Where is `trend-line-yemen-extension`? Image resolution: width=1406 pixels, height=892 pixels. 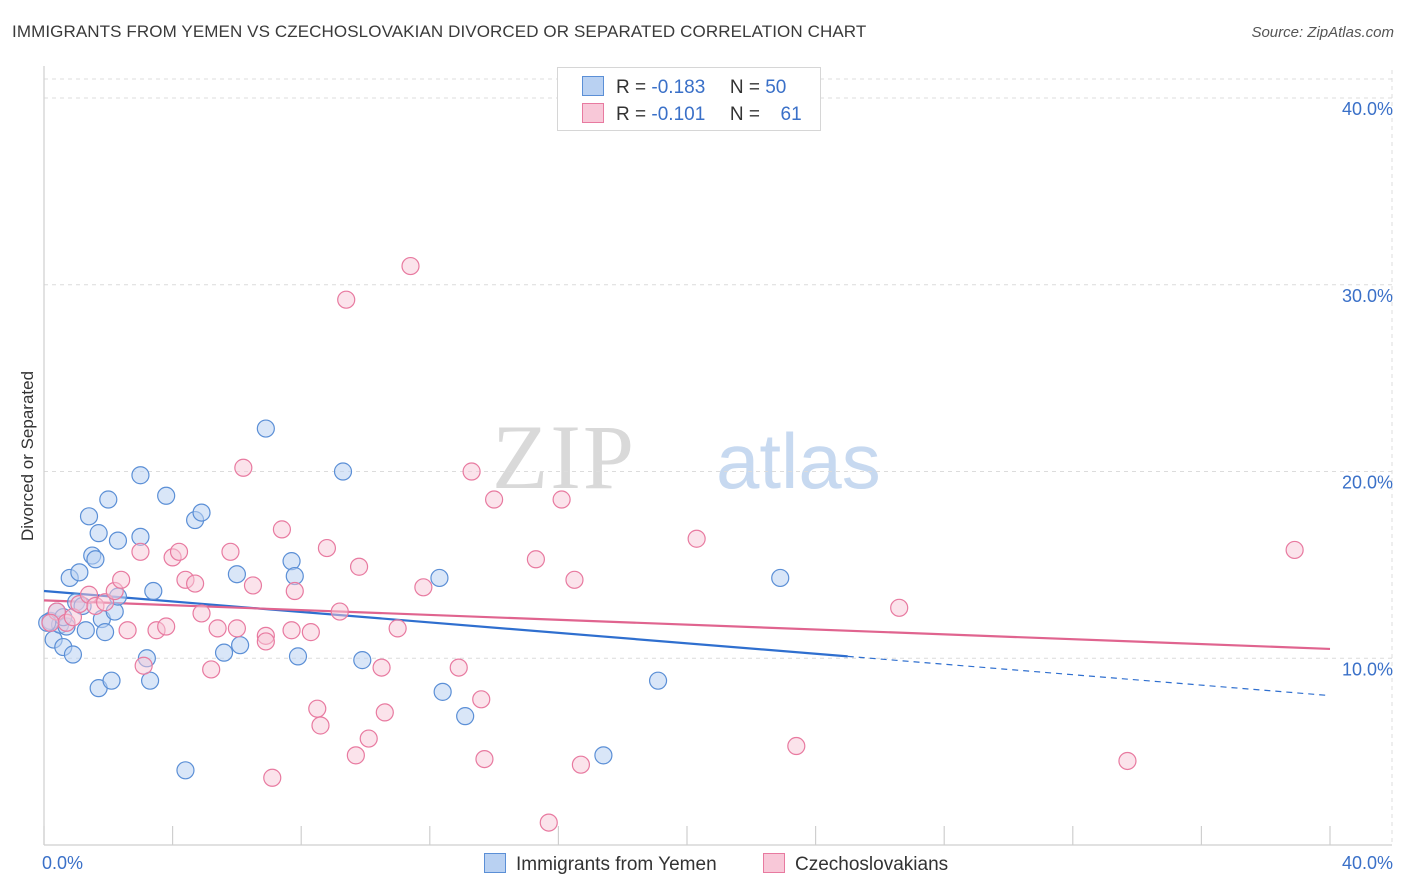
trend-line-yemen-extension is located at coordinates (1089, 676).